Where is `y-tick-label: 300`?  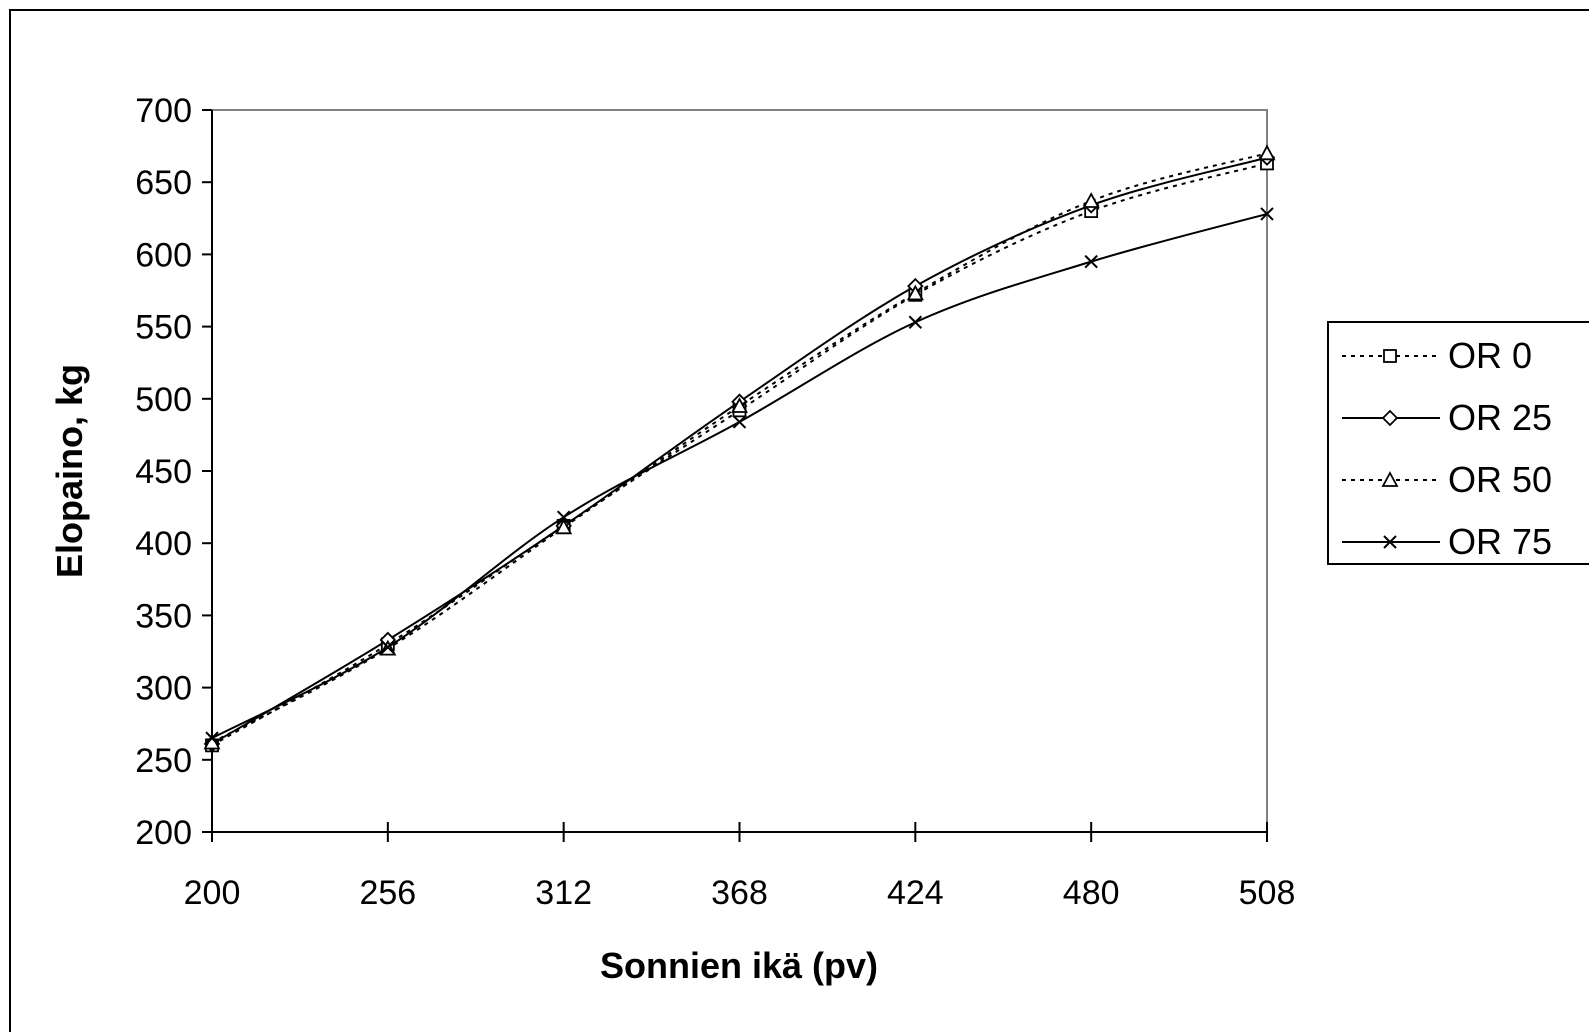 y-tick-label: 300 is located at coordinates (163, 689).